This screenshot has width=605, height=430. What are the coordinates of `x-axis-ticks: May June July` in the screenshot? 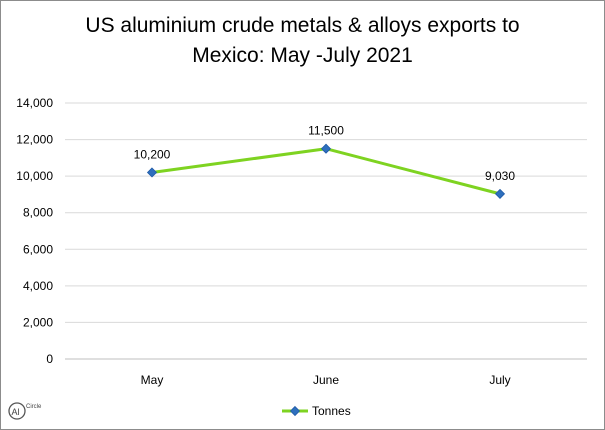 It's located at (326, 380).